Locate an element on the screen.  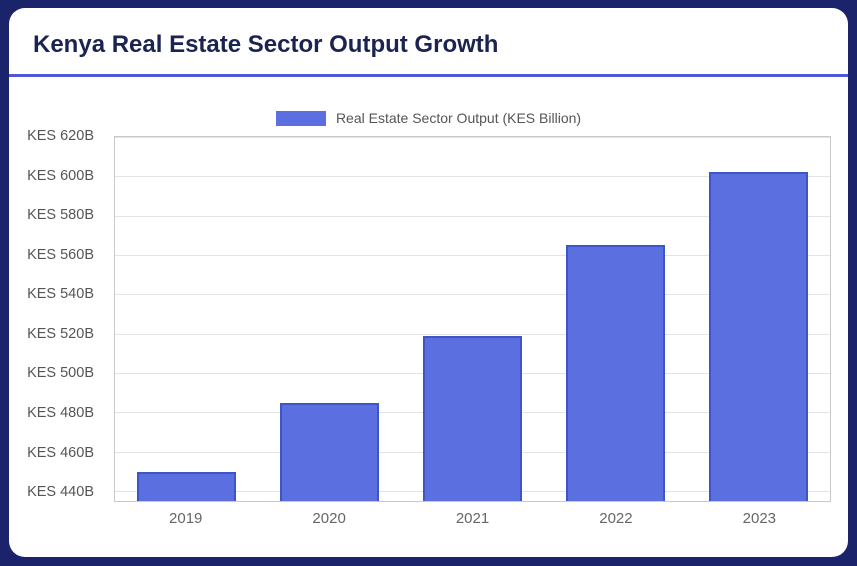
x-tick-label: 2023 is located at coordinates (759, 518).